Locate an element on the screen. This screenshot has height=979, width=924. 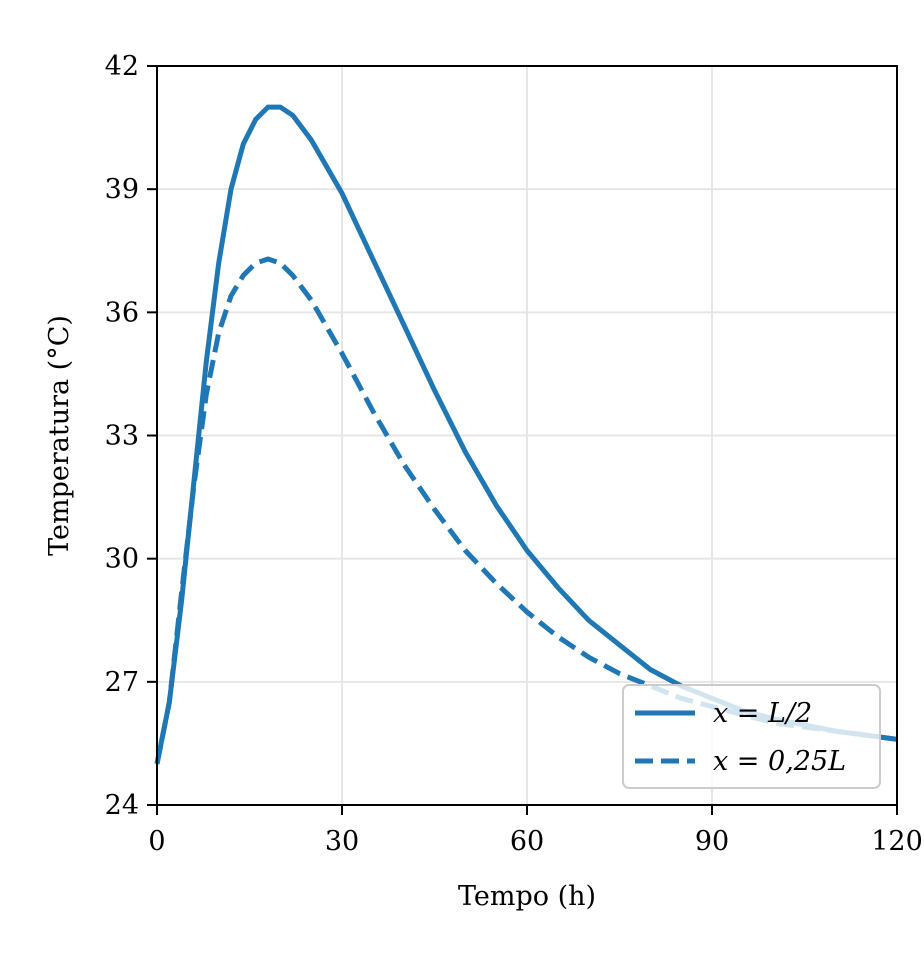
legend: x = L/2 x = 0,25L is located at coordinates (751, 736).